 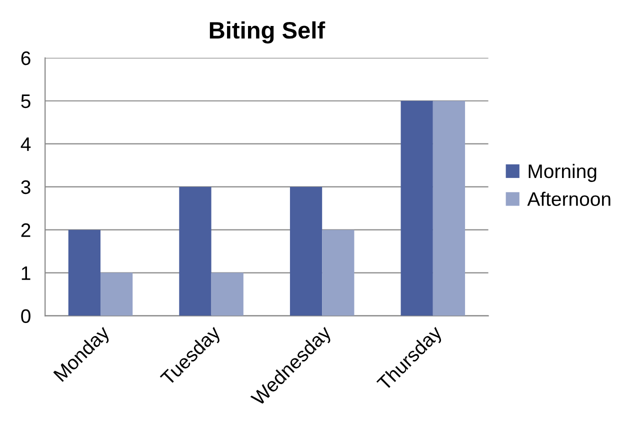 What do you see at coordinates (25, 58) in the screenshot?
I see `y-tick-label: 6` at bounding box center [25, 58].